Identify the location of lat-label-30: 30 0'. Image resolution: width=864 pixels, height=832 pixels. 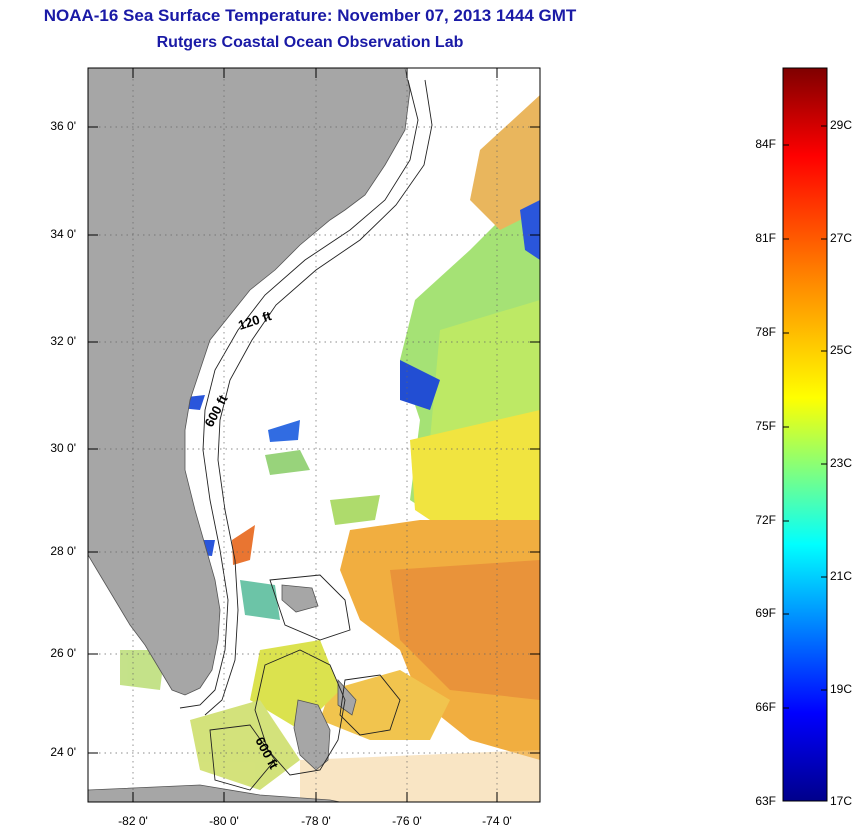
(63, 448).